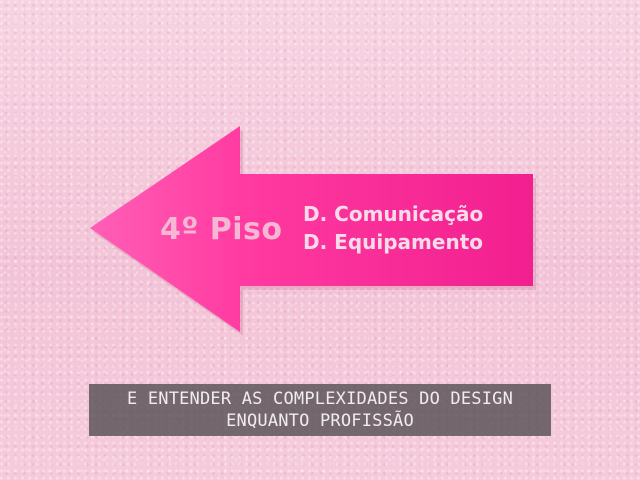  What do you see at coordinates (221, 229) in the screenshot?
I see `floor-label: 4º Piso` at bounding box center [221, 229].